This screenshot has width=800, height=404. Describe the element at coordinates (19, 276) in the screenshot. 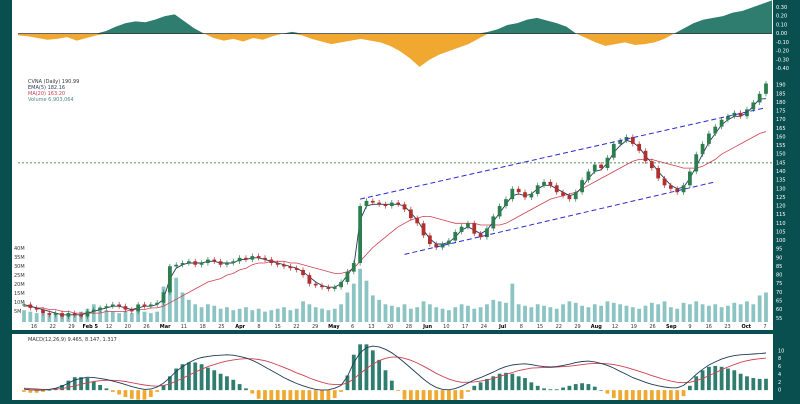

I see `volume-y-tick: 25M` at that location.